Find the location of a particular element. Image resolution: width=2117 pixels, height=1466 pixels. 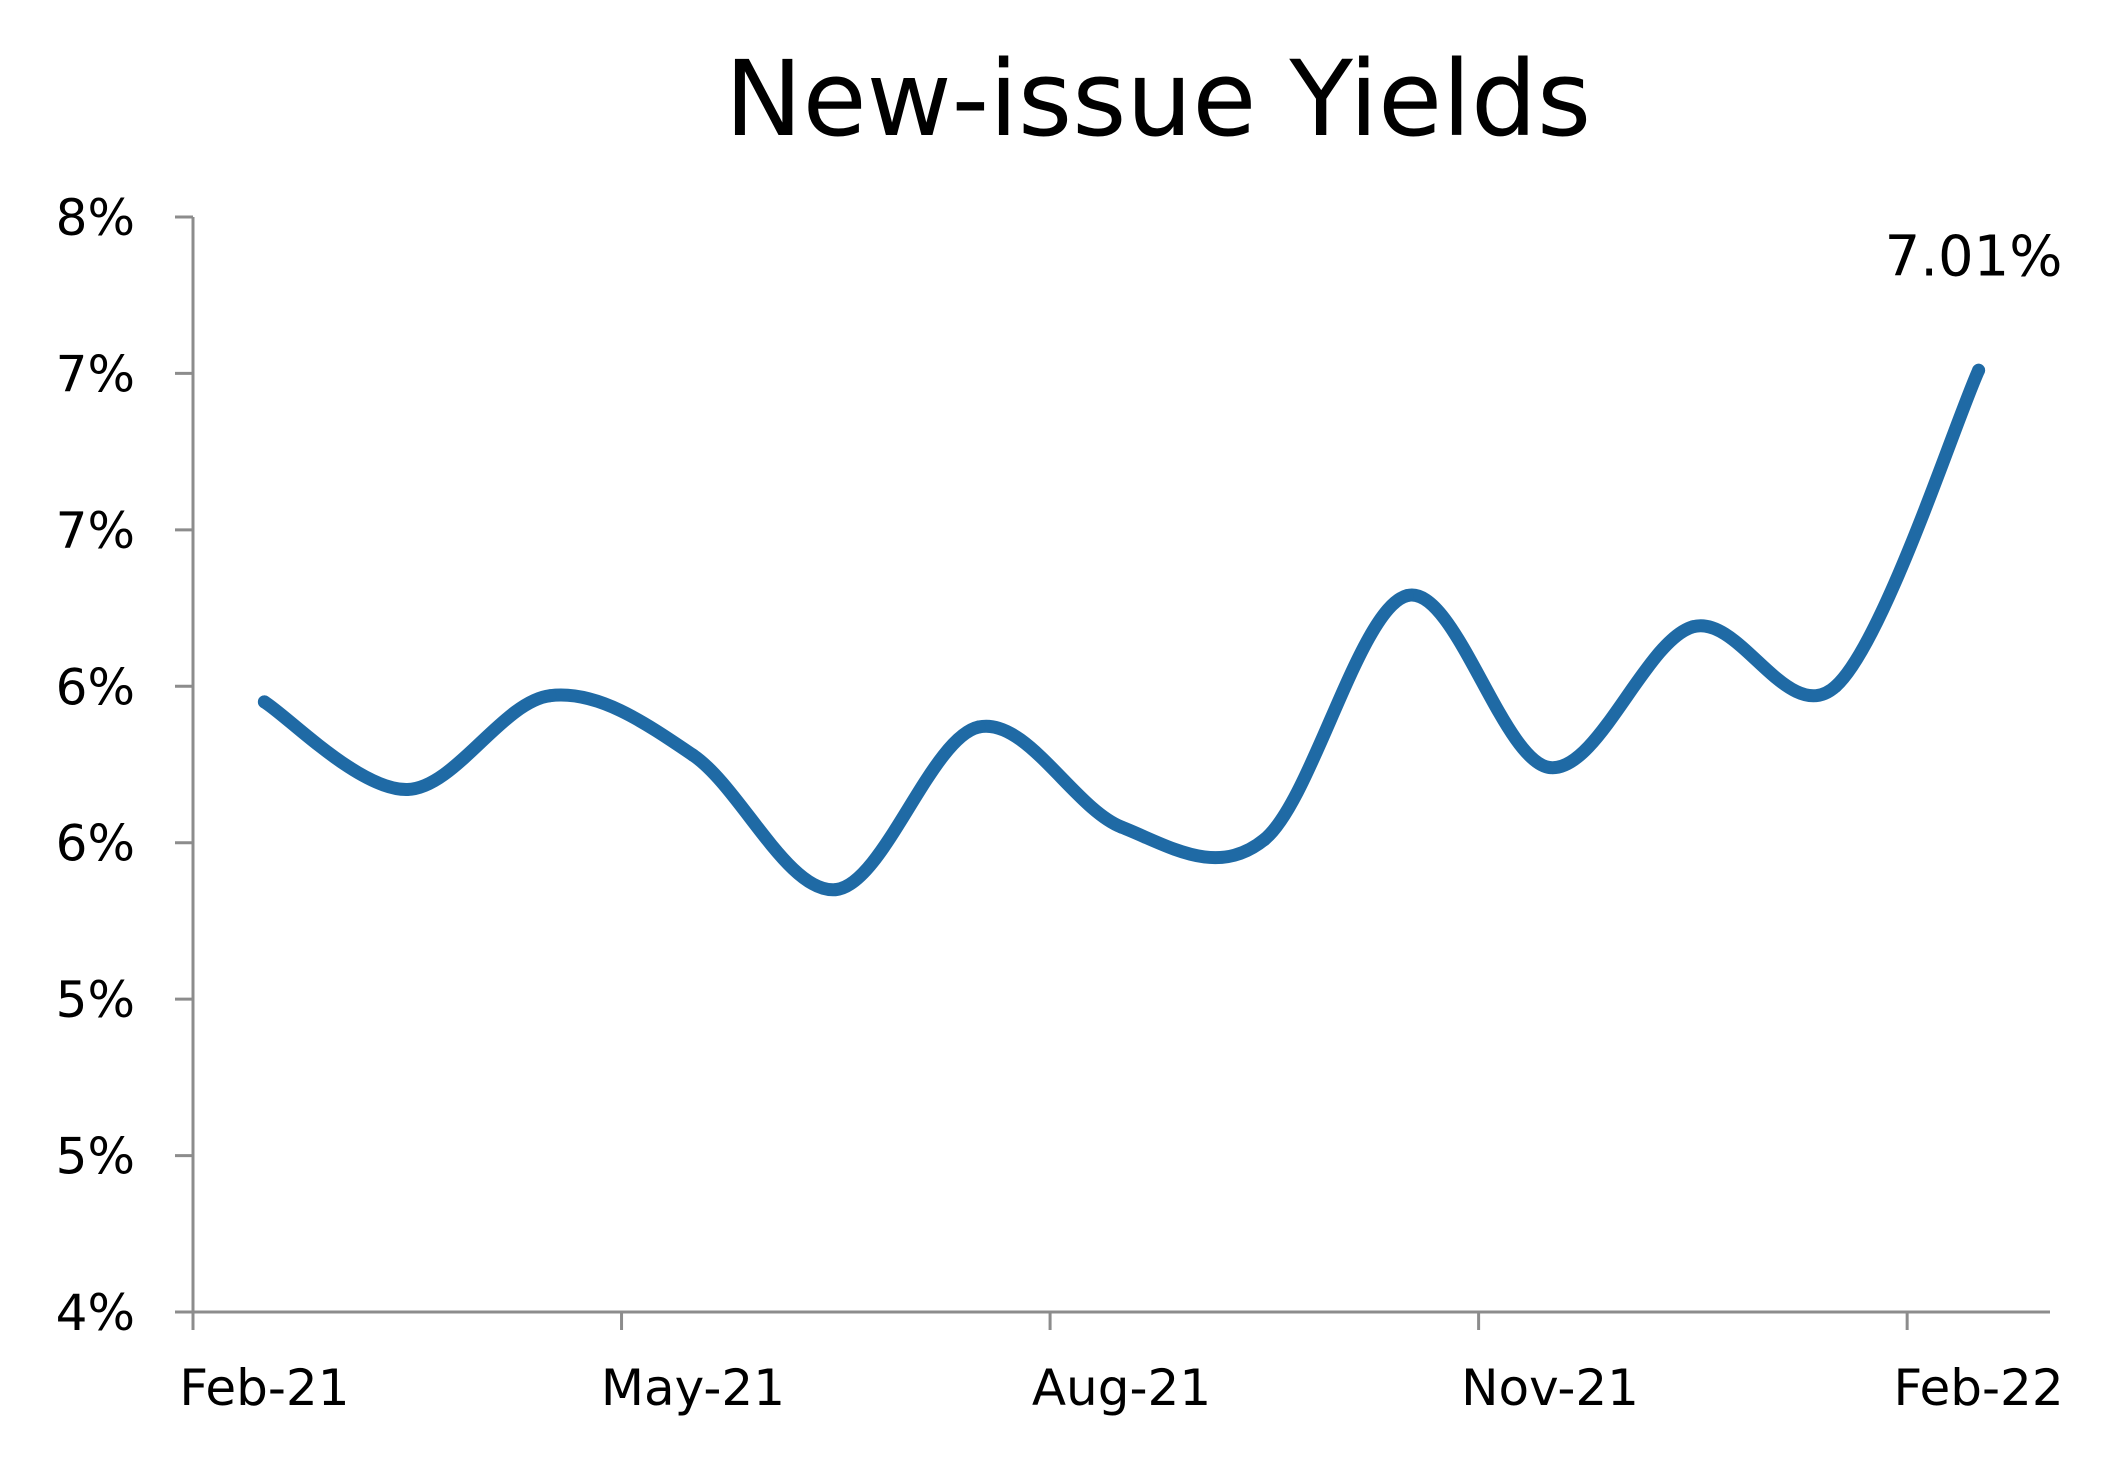

x-tick-label: Feb-22 is located at coordinates (1978, 1388).